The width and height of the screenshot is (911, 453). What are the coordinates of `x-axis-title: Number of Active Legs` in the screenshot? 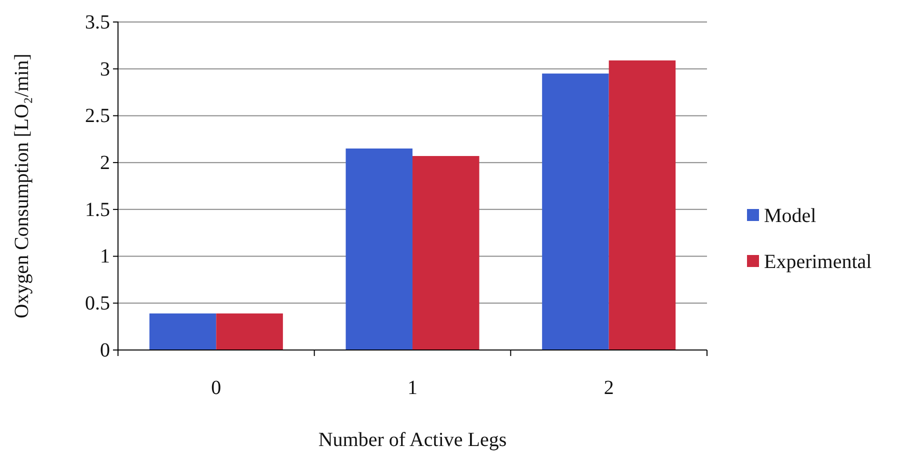 It's located at (412, 440).